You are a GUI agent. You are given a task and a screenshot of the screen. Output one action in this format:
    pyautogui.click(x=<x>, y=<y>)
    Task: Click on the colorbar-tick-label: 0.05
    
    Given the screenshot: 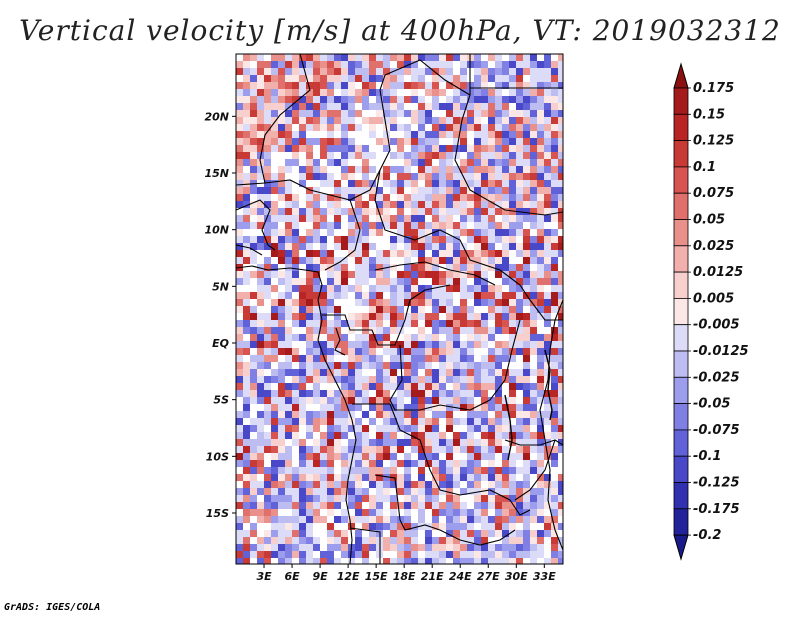 What is the action you would take?
    pyautogui.click(x=709, y=220)
    